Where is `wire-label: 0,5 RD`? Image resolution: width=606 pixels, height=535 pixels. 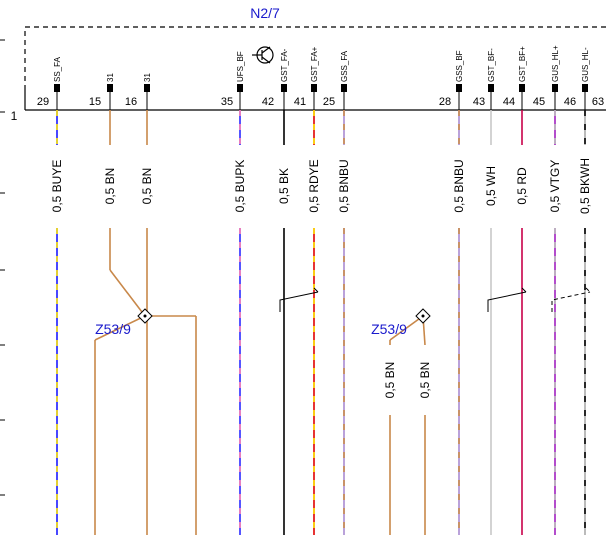
wire-label: 0,5 RD is located at coordinates (522, 186).